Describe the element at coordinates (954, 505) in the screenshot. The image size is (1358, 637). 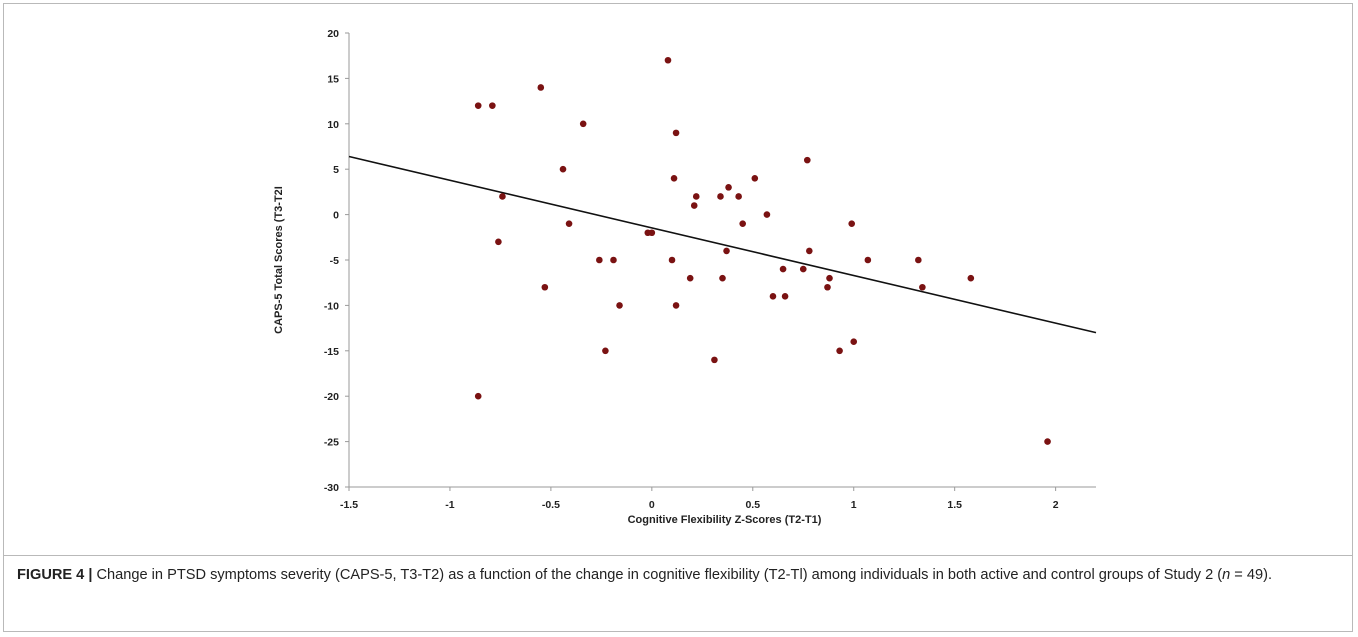
I see `x-tick-label: 1.5` at that location.